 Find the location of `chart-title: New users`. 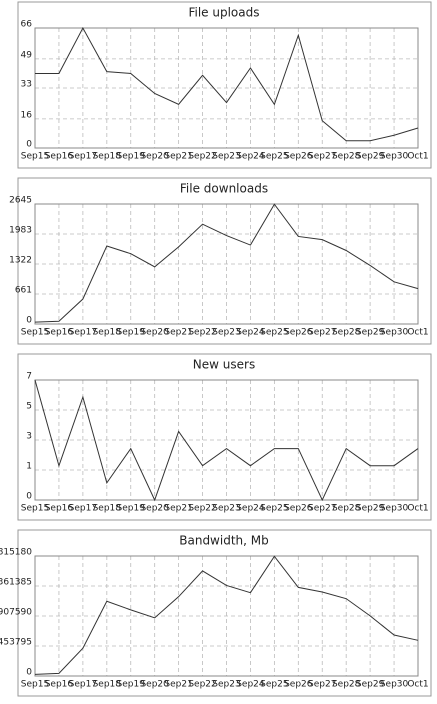

chart-title: New users is located at coordinates (224, 365).